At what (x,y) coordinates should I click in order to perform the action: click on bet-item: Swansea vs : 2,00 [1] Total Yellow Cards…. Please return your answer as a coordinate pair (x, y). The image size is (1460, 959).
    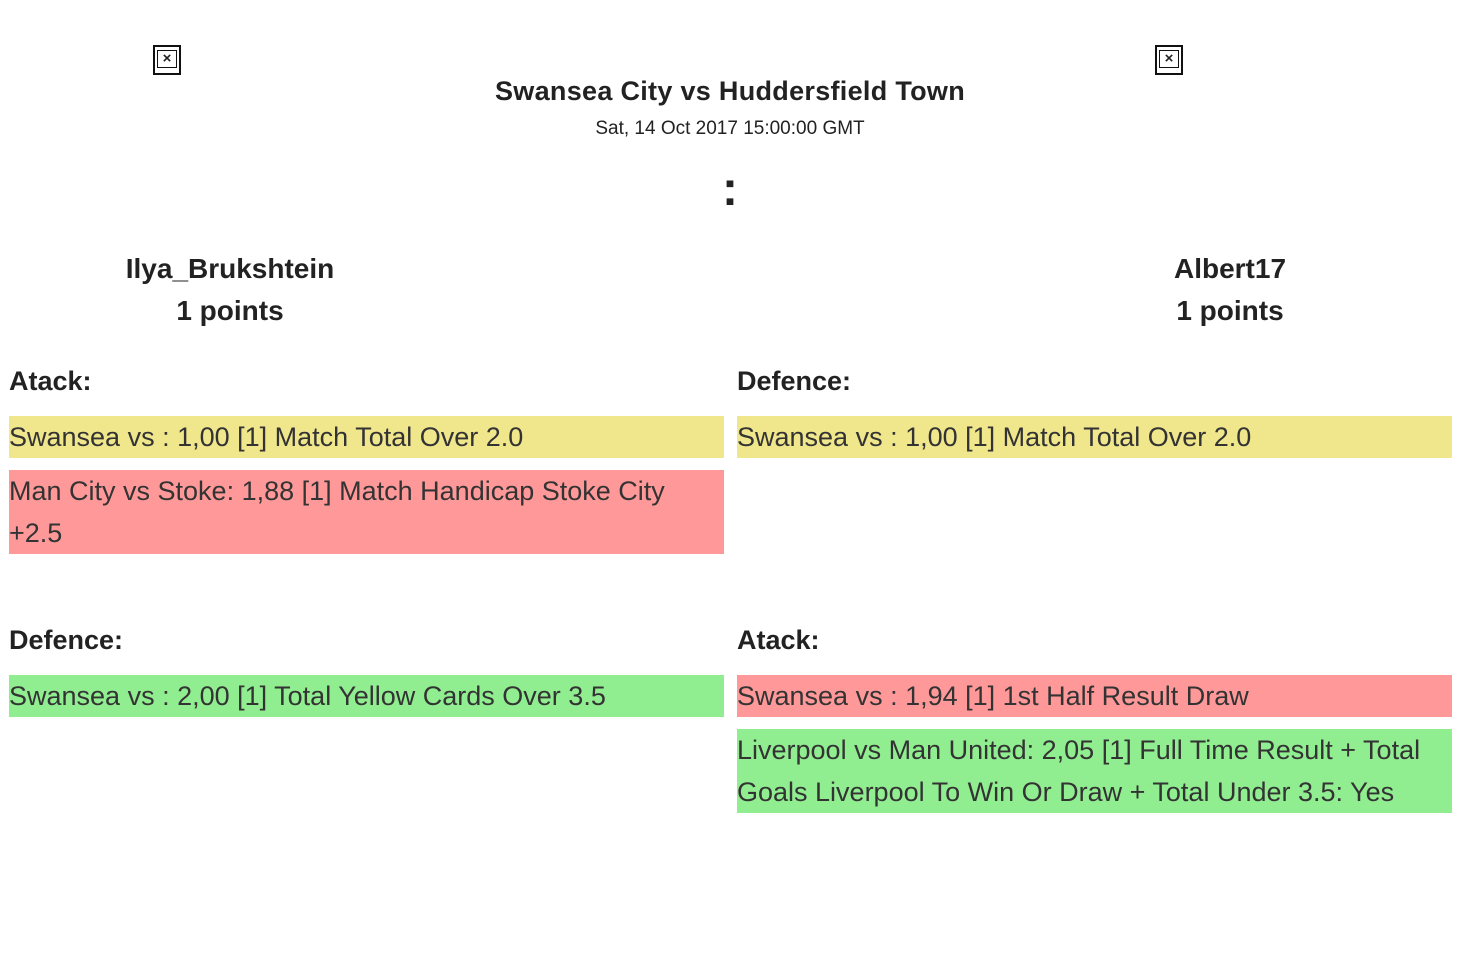
    Looking at the image, I should click on (366, 696).